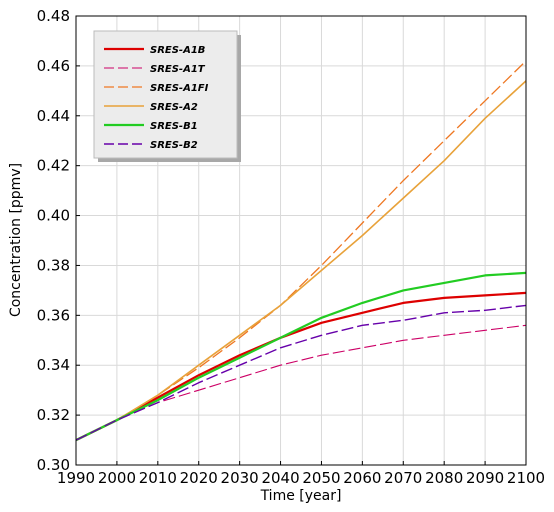 The width and height of the screenshot is (554, 512). What do you see at coordinates (117, 478) in the screenshot?
I see `x-tick-label: 2000` at bounding box center [117, 478].